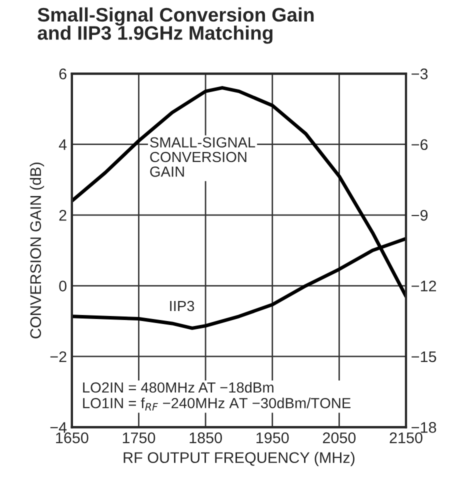  Describe the element at coordinates (58, 427) in the screenshot. I see `y-tick-label: −4` at that location.